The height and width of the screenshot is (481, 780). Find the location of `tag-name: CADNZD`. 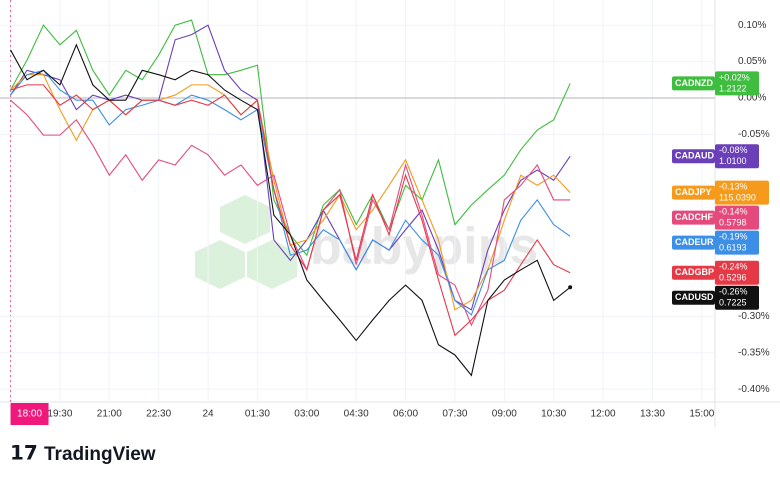

tag-name: CADNZD is located at coordinates (694, 83).